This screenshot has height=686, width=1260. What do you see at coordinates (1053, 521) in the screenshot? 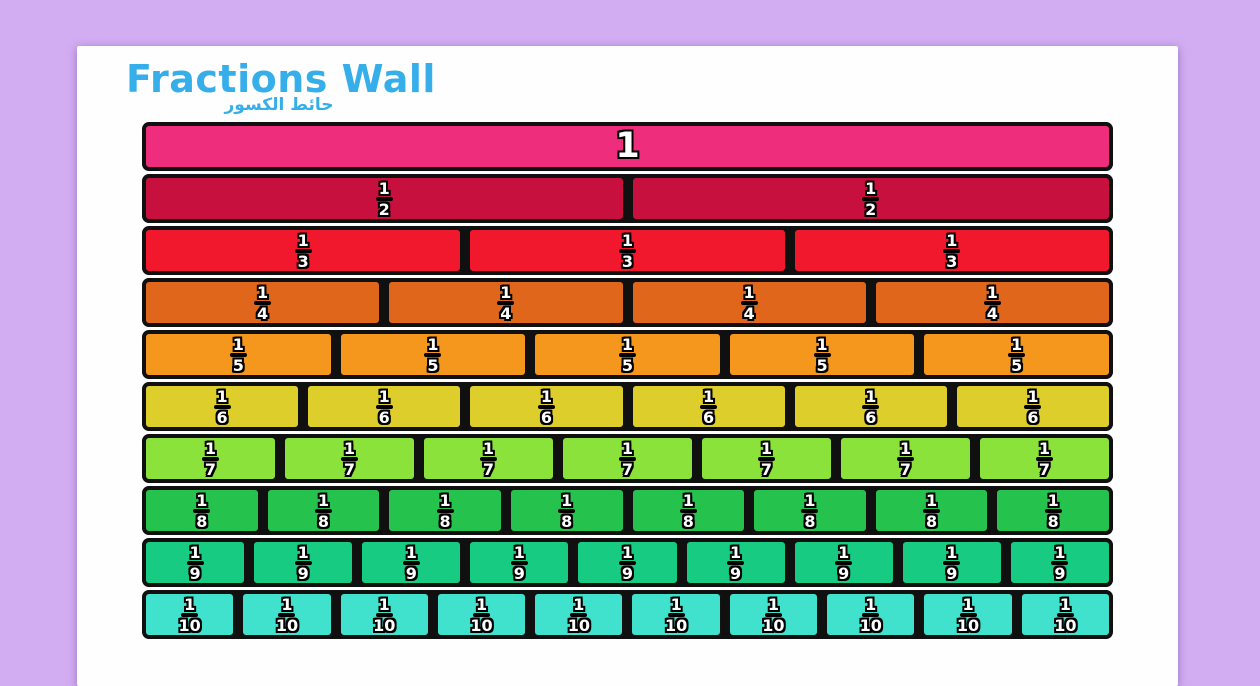
I see `fraction-denominator: 8` at bounding box center [1053, 521].